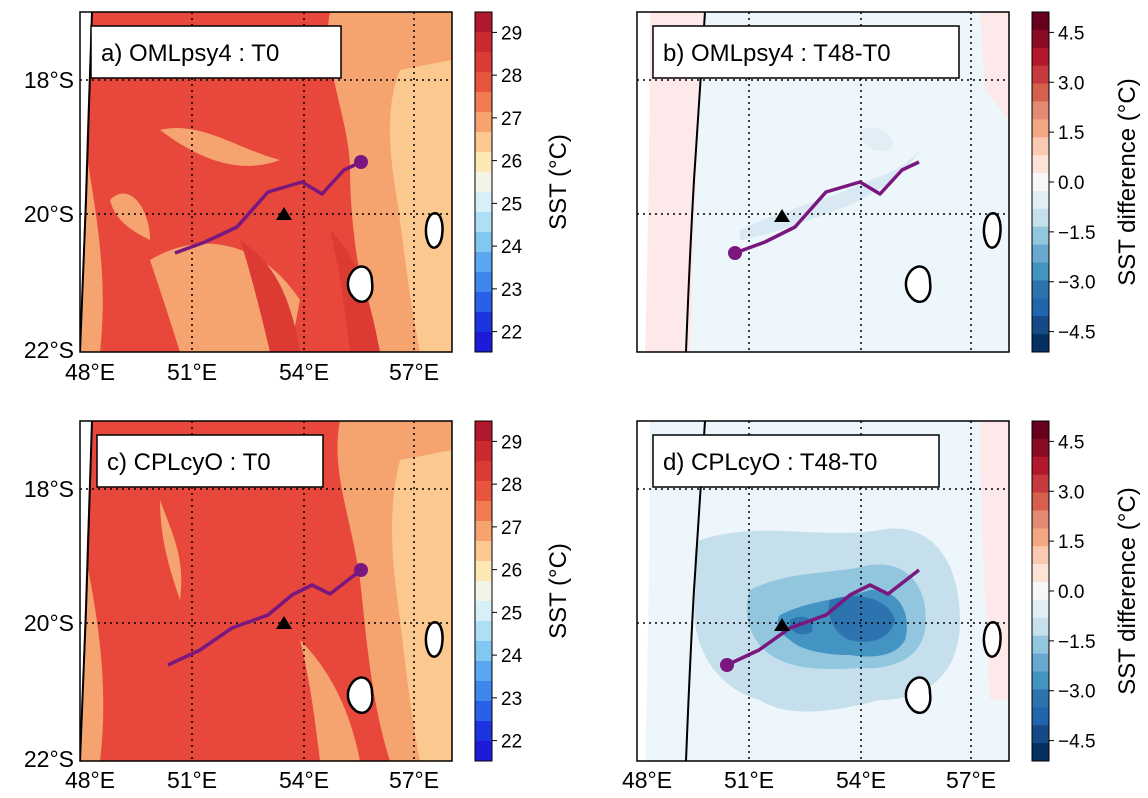 This screenshot has width=1148, height=798. What do you see at coordinates (414, 780) in the screenshot?
I see `lon-tick: 57°E` at bounding box center [414, 780].